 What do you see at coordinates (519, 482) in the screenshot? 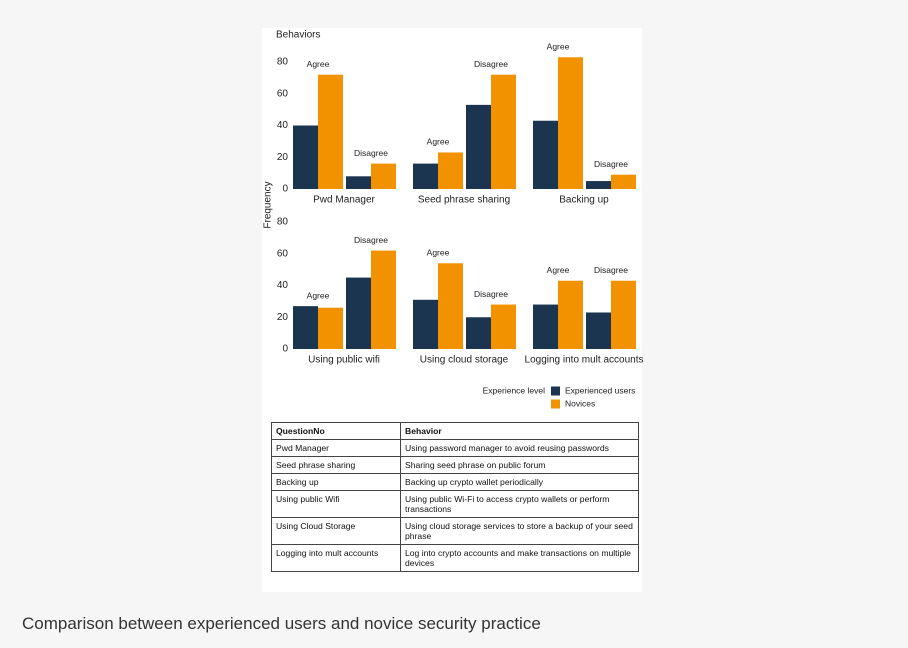
I see `table-cell: Backing up crypto wallet periodically` at bounding box center [519, 482].